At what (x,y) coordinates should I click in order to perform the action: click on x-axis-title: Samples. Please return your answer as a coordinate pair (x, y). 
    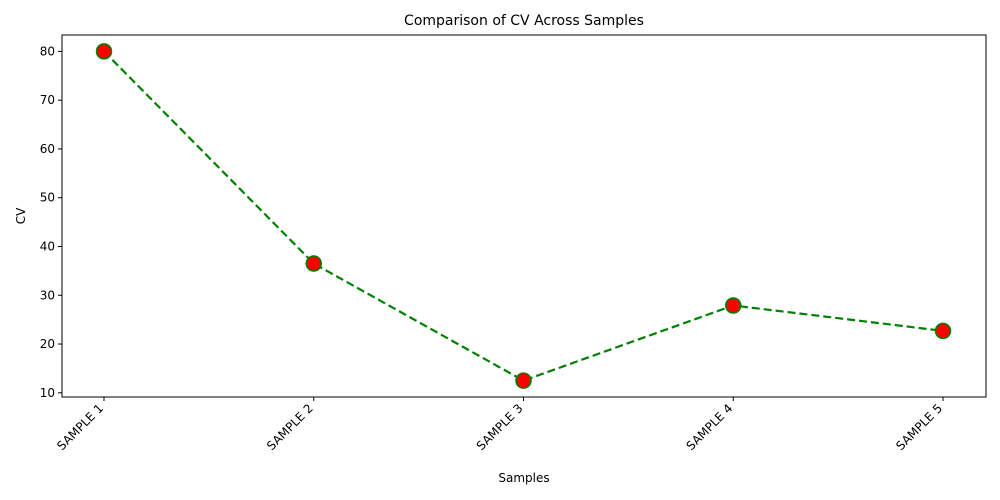
    Looking at the image, I should click on (523, 478).